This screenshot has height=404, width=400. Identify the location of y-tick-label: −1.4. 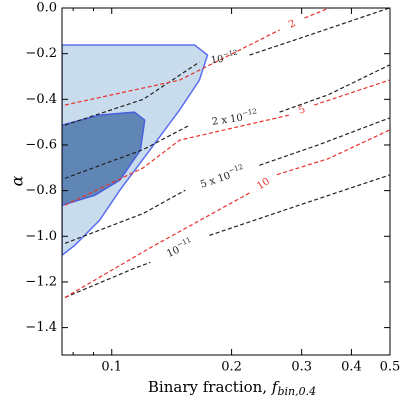
(41, 327).